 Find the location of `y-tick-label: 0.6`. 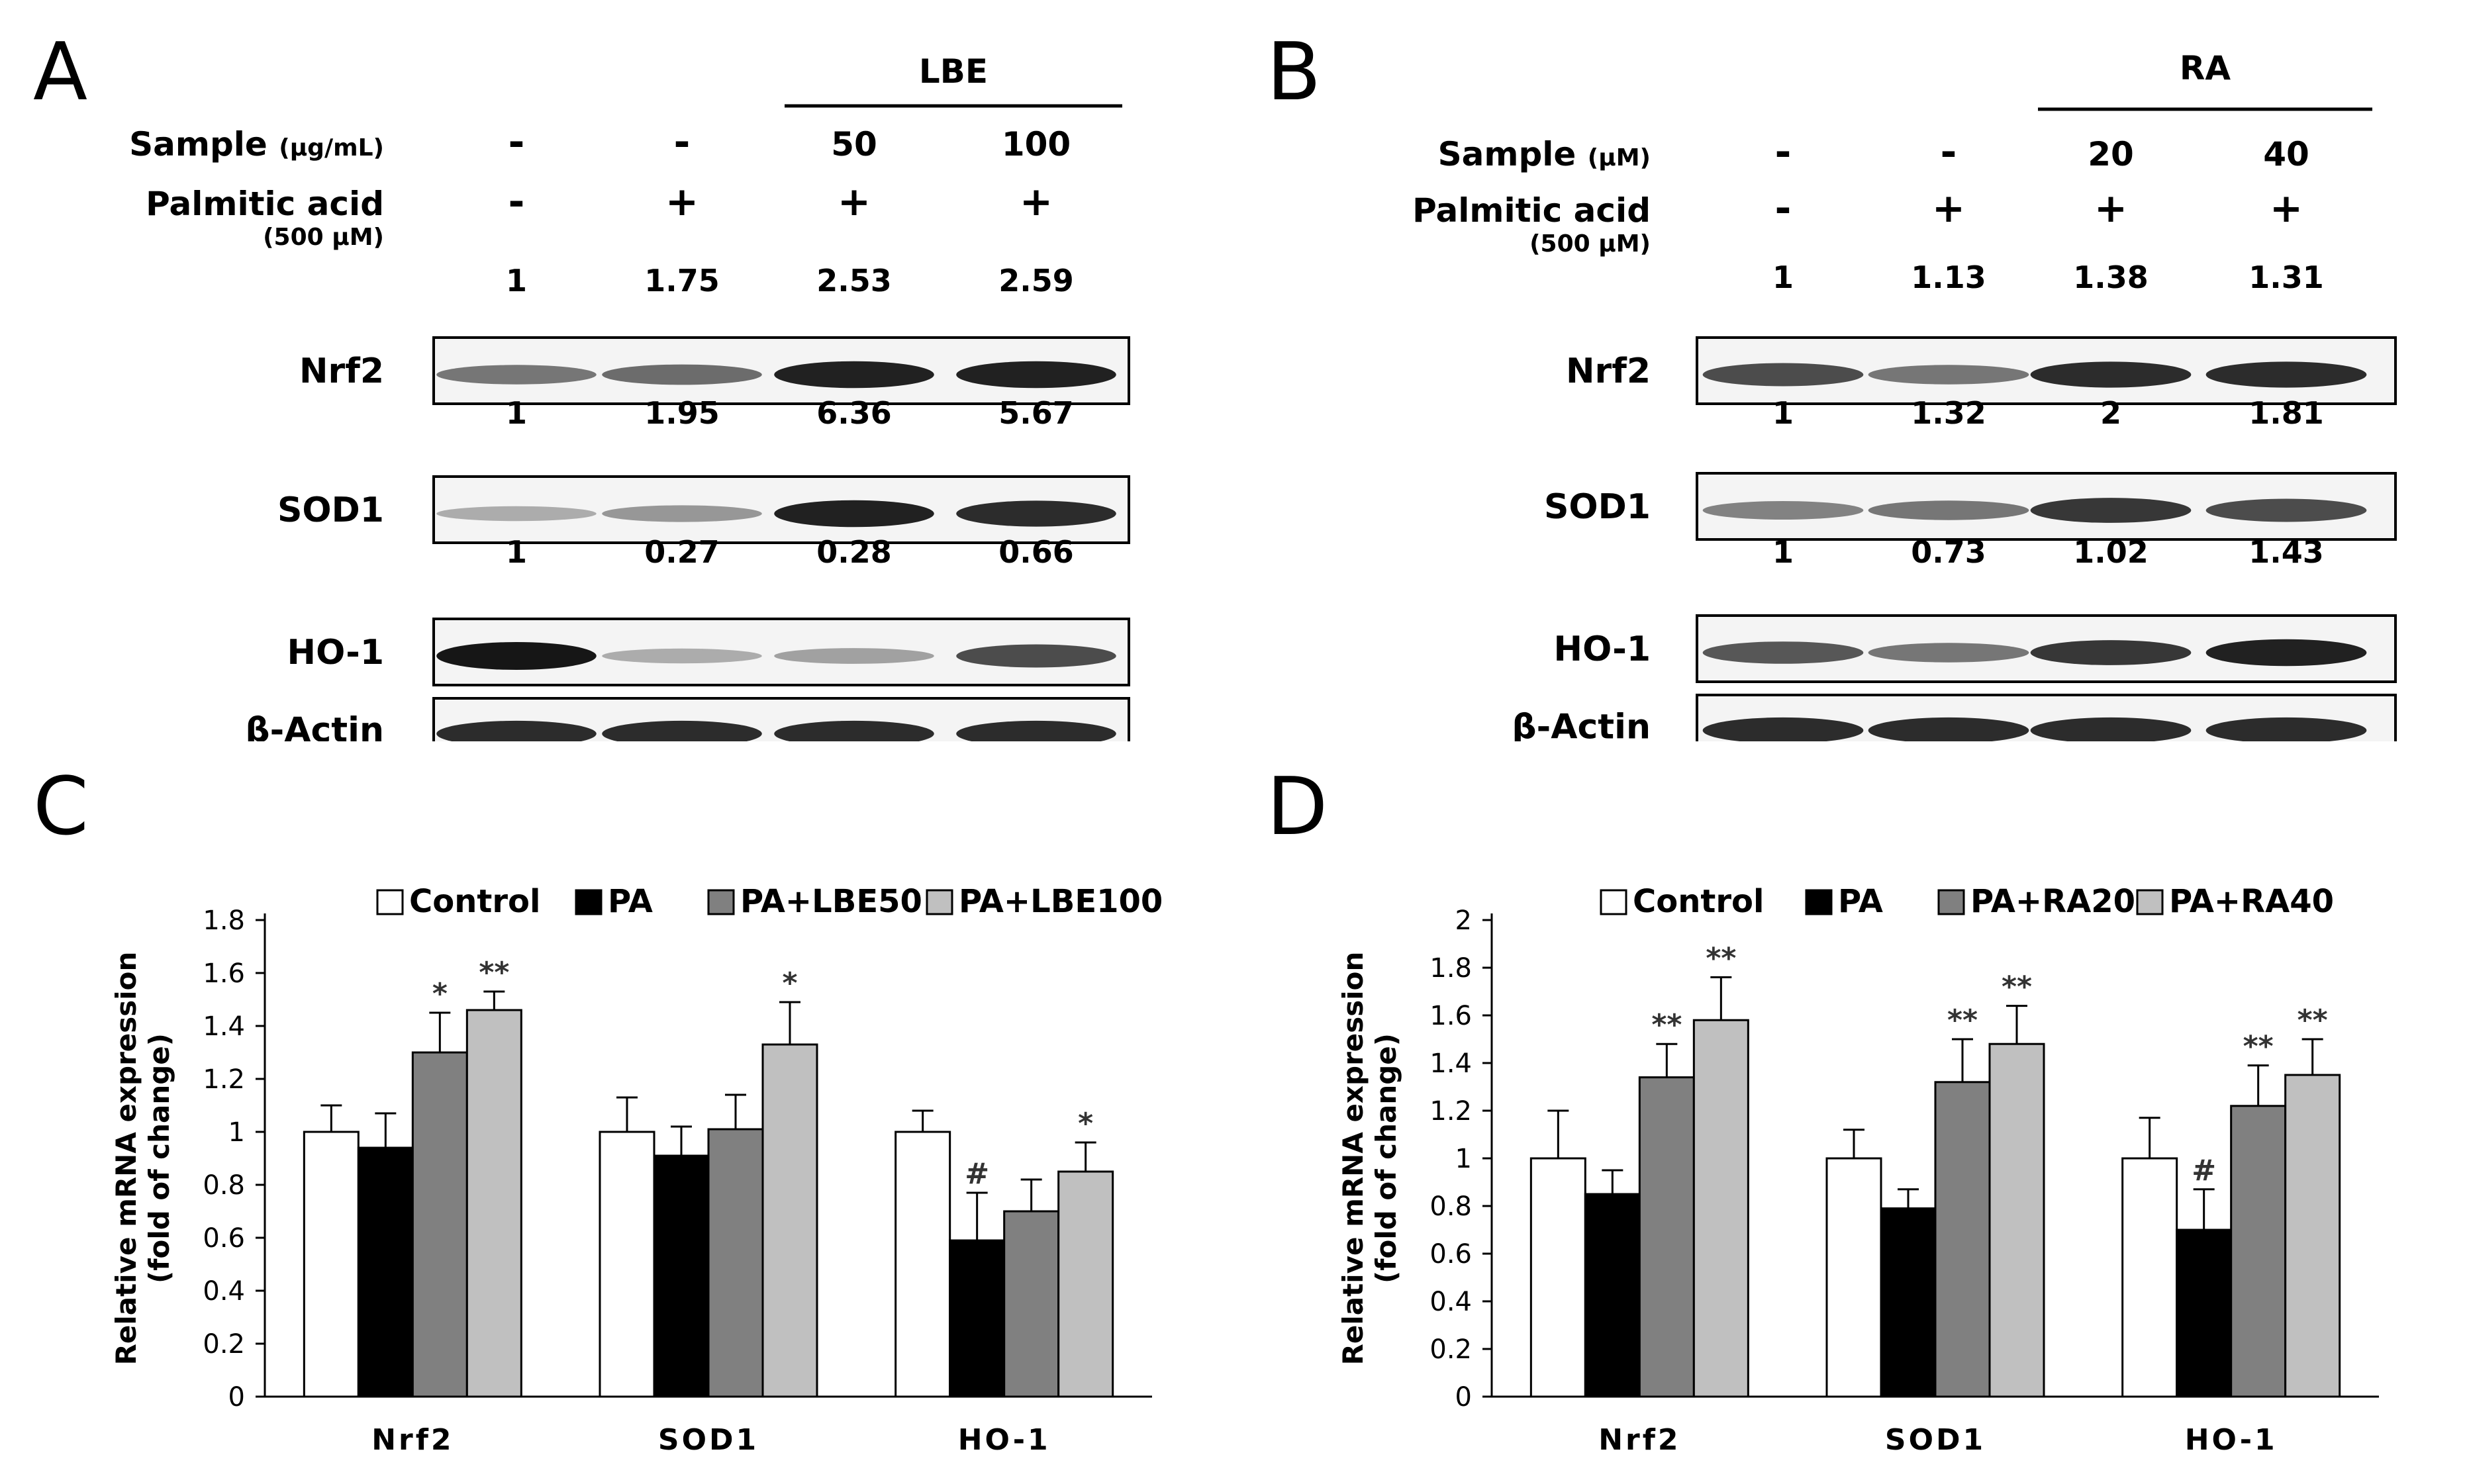

y-tick-label: 0.6 is located at coordinates (224, 1238).